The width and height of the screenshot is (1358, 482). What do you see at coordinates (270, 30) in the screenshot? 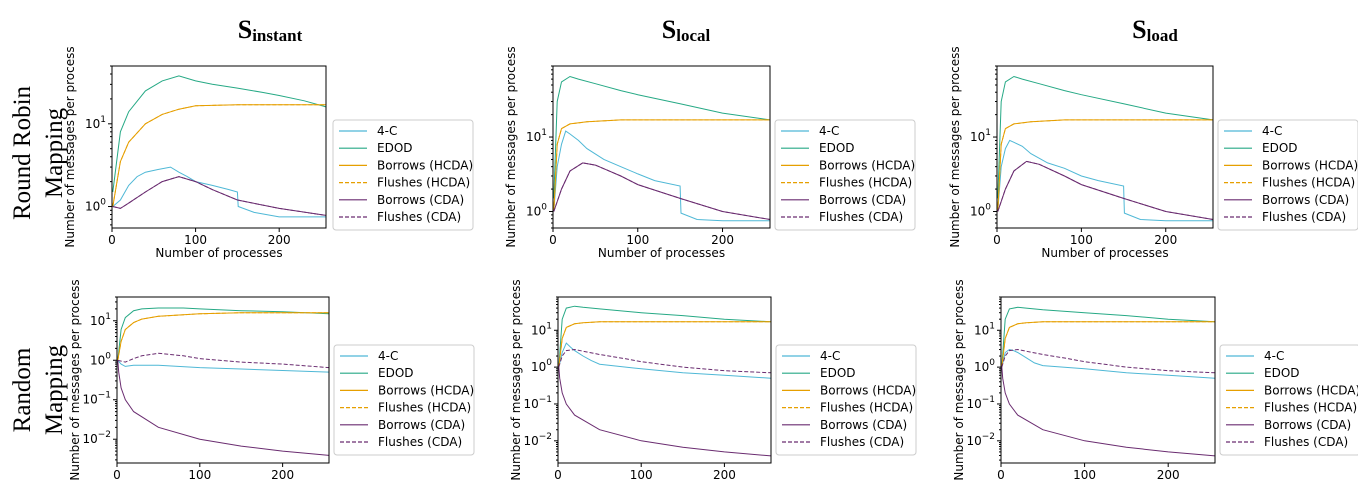
I see `column-title-instant: Sinstant` at bounding box center [270, 30].